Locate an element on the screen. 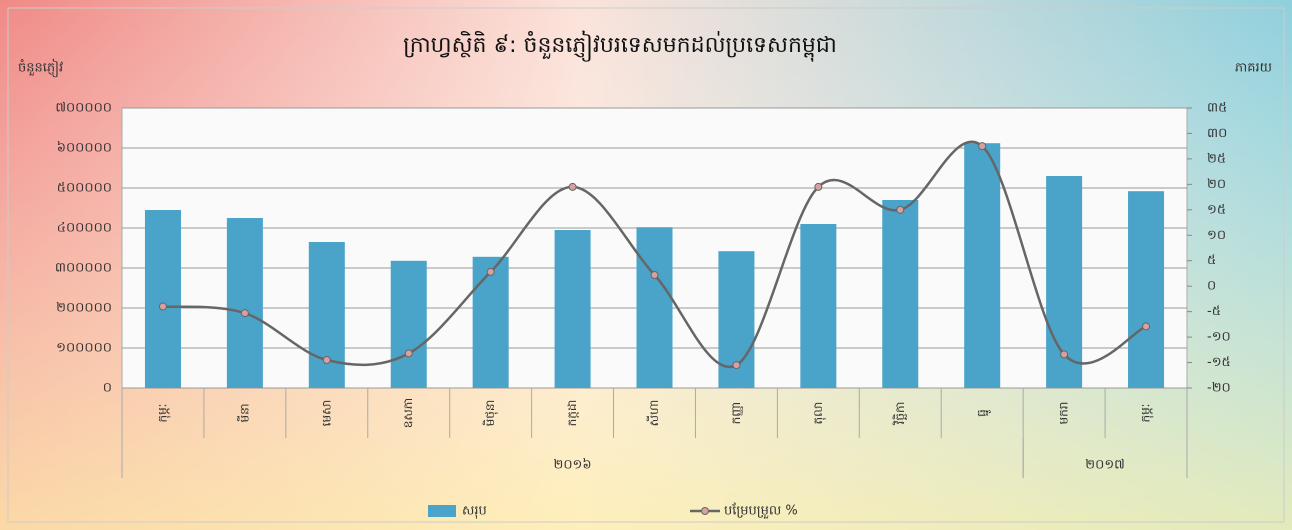 This screenshot has width=1292, height=530. legend-label: បម្រែបម្រួល % is located at coordinates (761, 511).